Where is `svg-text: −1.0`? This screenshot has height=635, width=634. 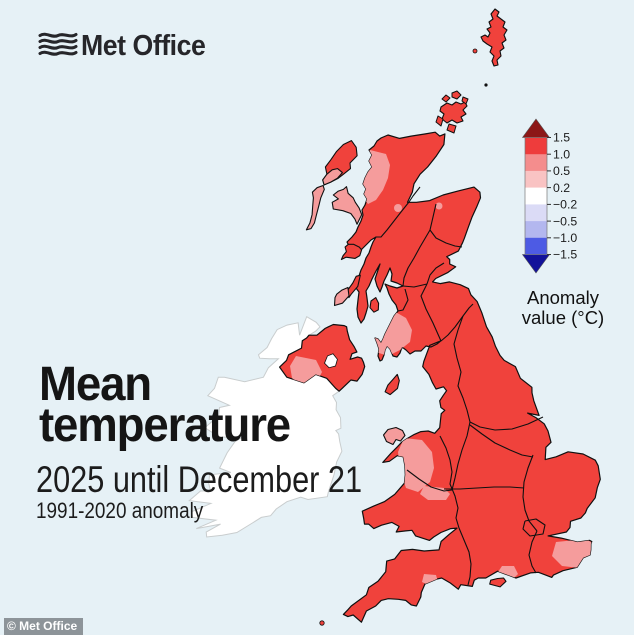
svg-text: −1.0 is located at coordinates (565, 238).